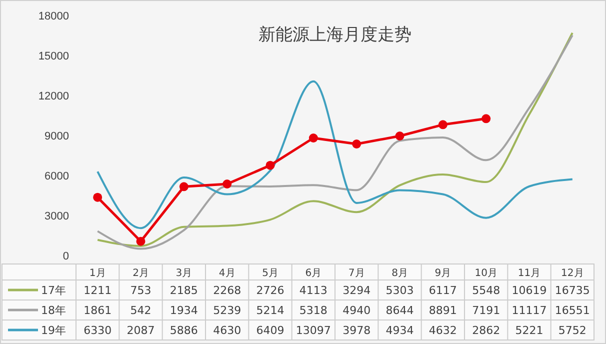 This screenshot has width=606, height=344. Describe the element at coordinates (356, 310) in the screenshot. I see `data-label: 4940` at that location.